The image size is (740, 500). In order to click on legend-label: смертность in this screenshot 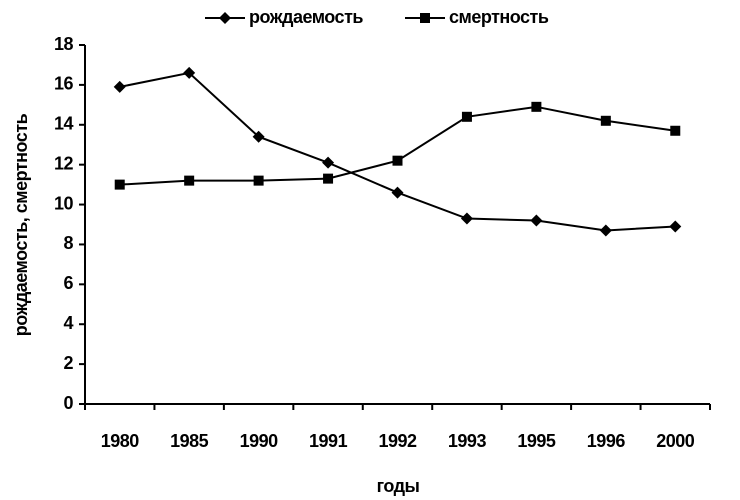, I will do `click(499, 17)`.